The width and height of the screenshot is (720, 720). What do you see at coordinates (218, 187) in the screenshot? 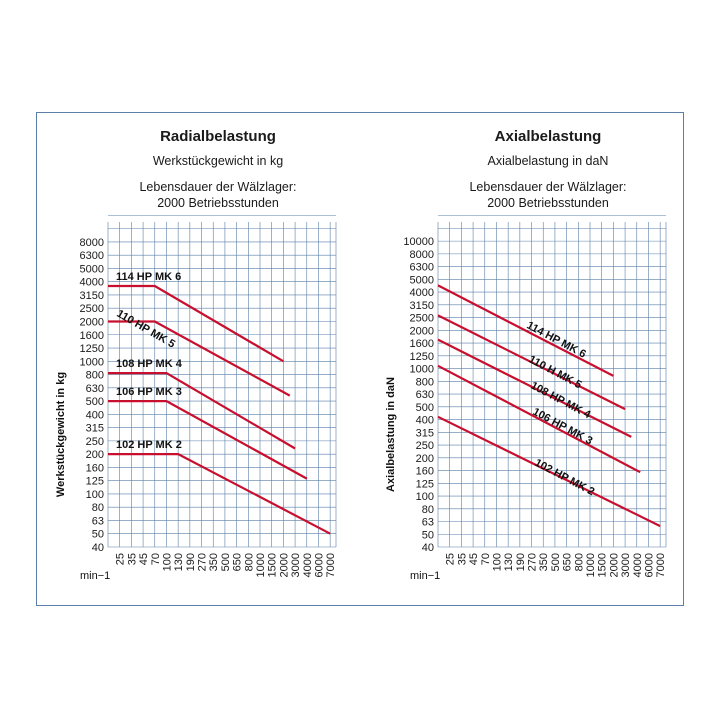
I see `left-chart-note-1: Lebensdauer der Wälzlager:` at bounding box center [218, 187].